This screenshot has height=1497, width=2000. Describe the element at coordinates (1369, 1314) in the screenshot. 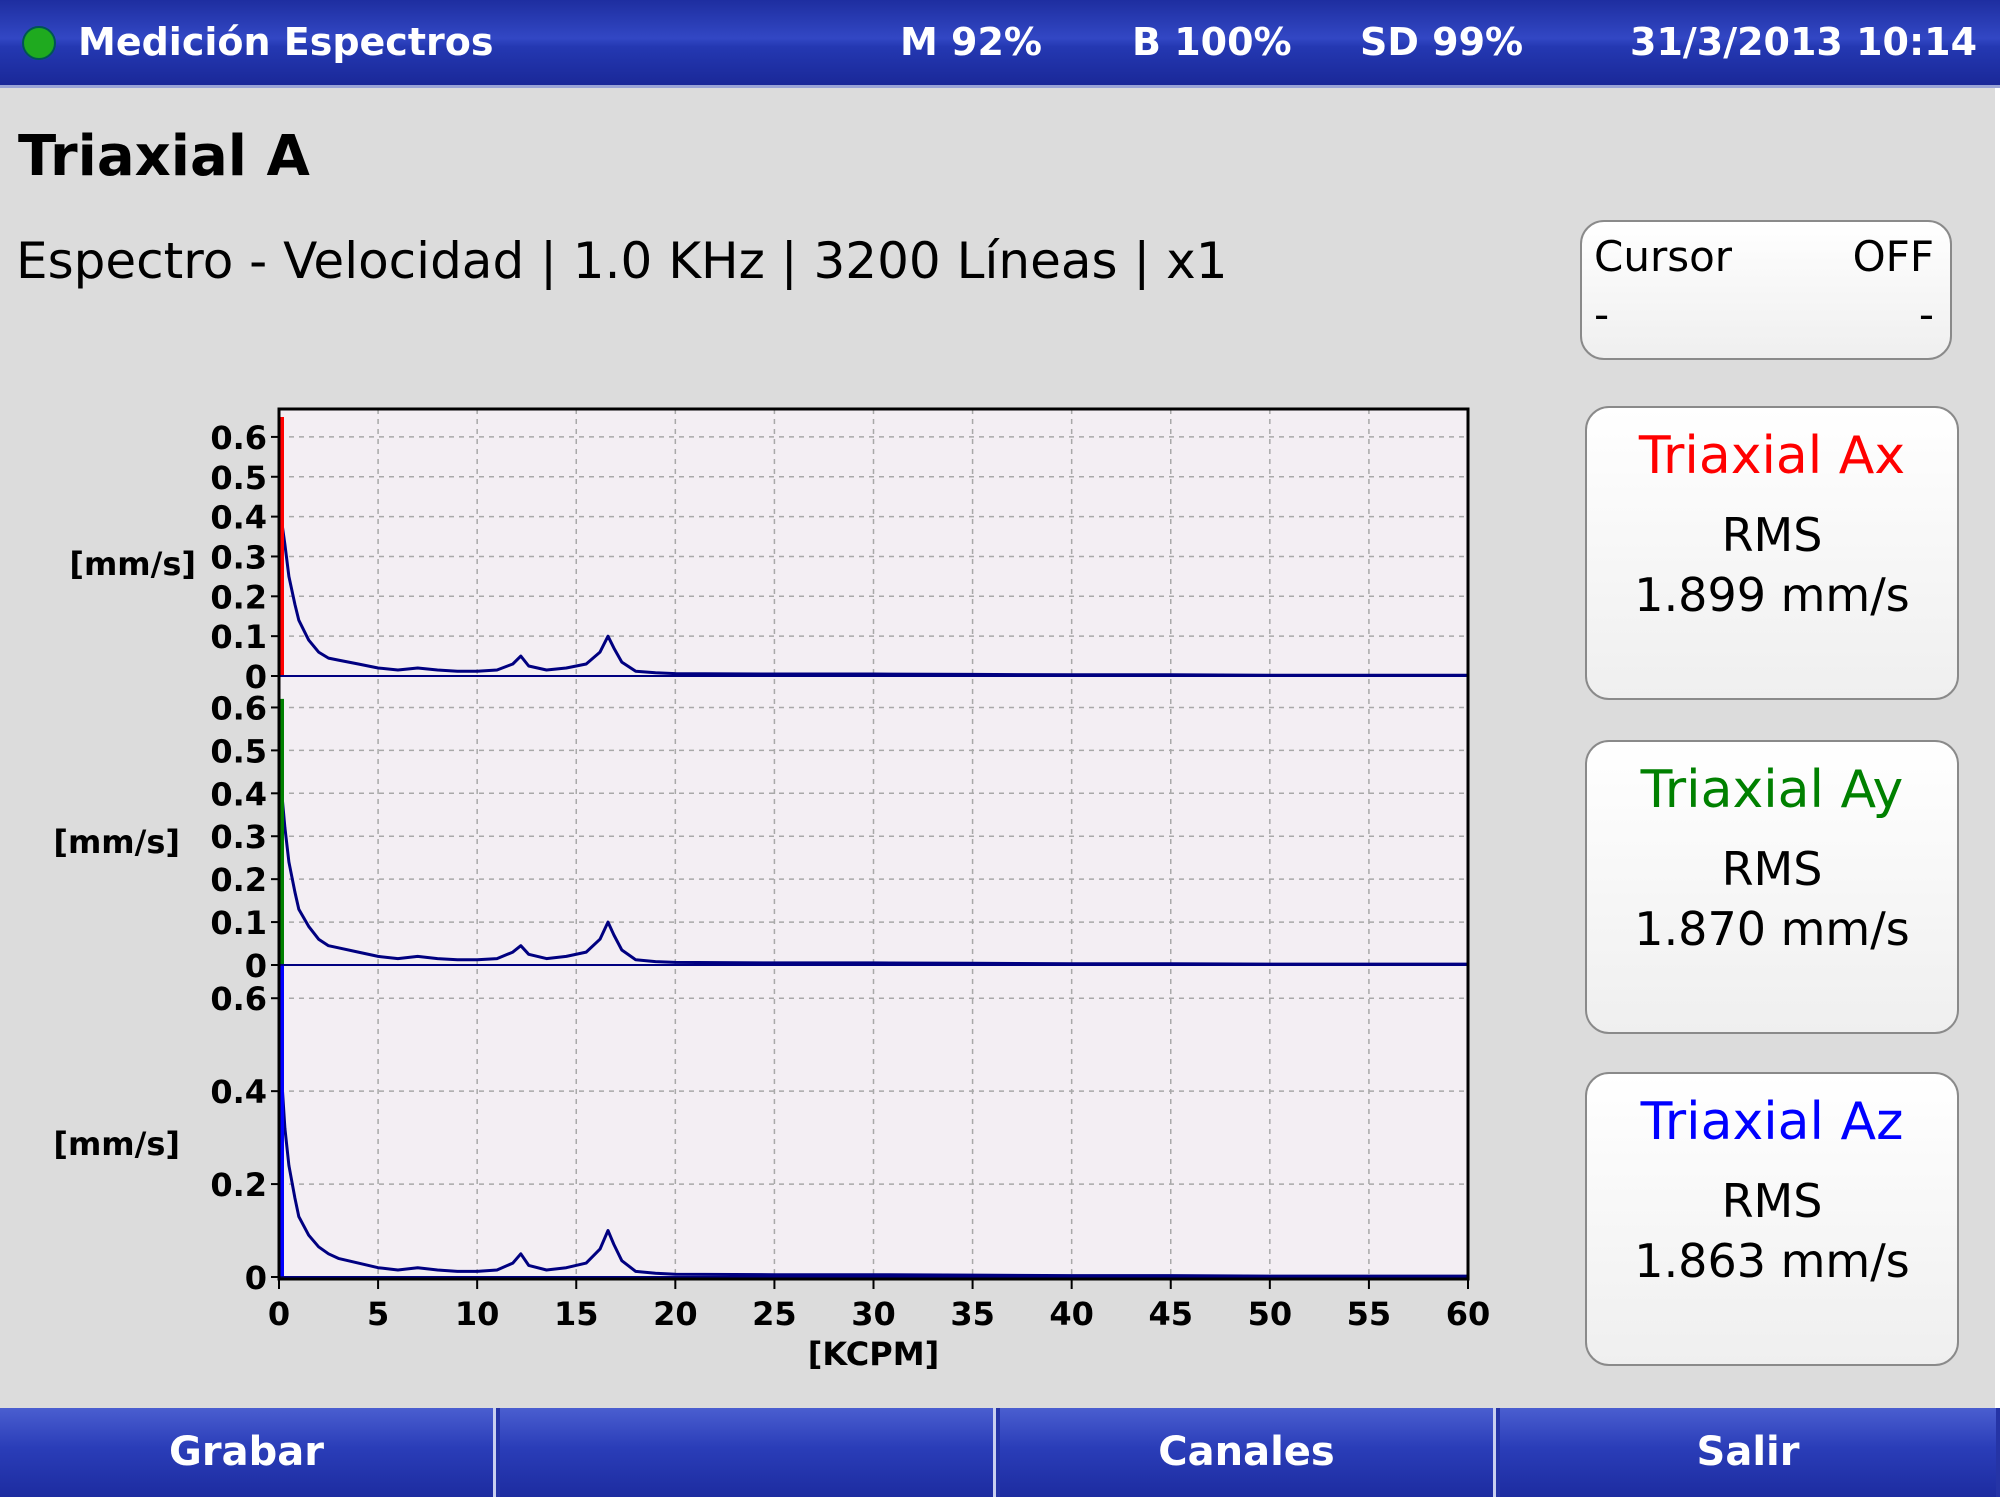

I see `x-tick-label: 55` at that location.